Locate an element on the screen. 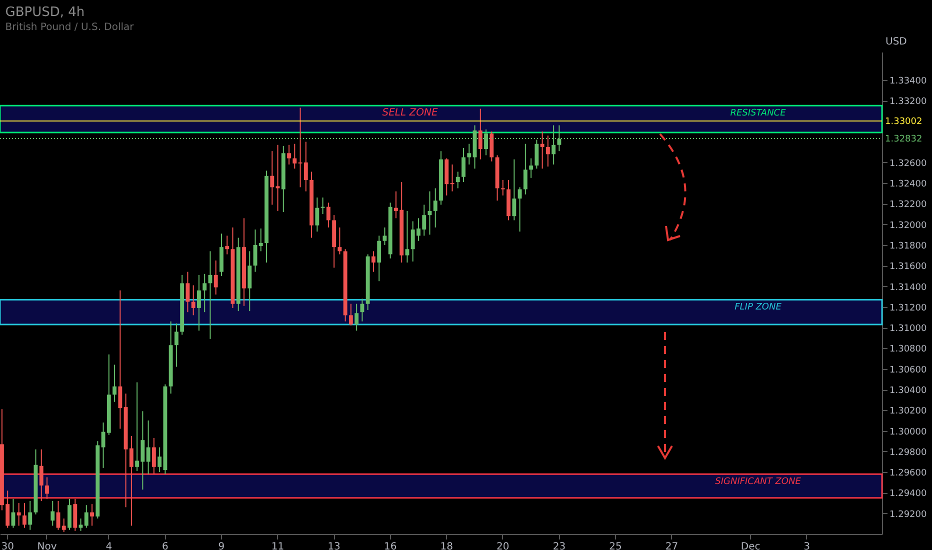 This screenshot has width=932, height=550. y-tick-label: 1.29800 is located at coordinates (908, 453).